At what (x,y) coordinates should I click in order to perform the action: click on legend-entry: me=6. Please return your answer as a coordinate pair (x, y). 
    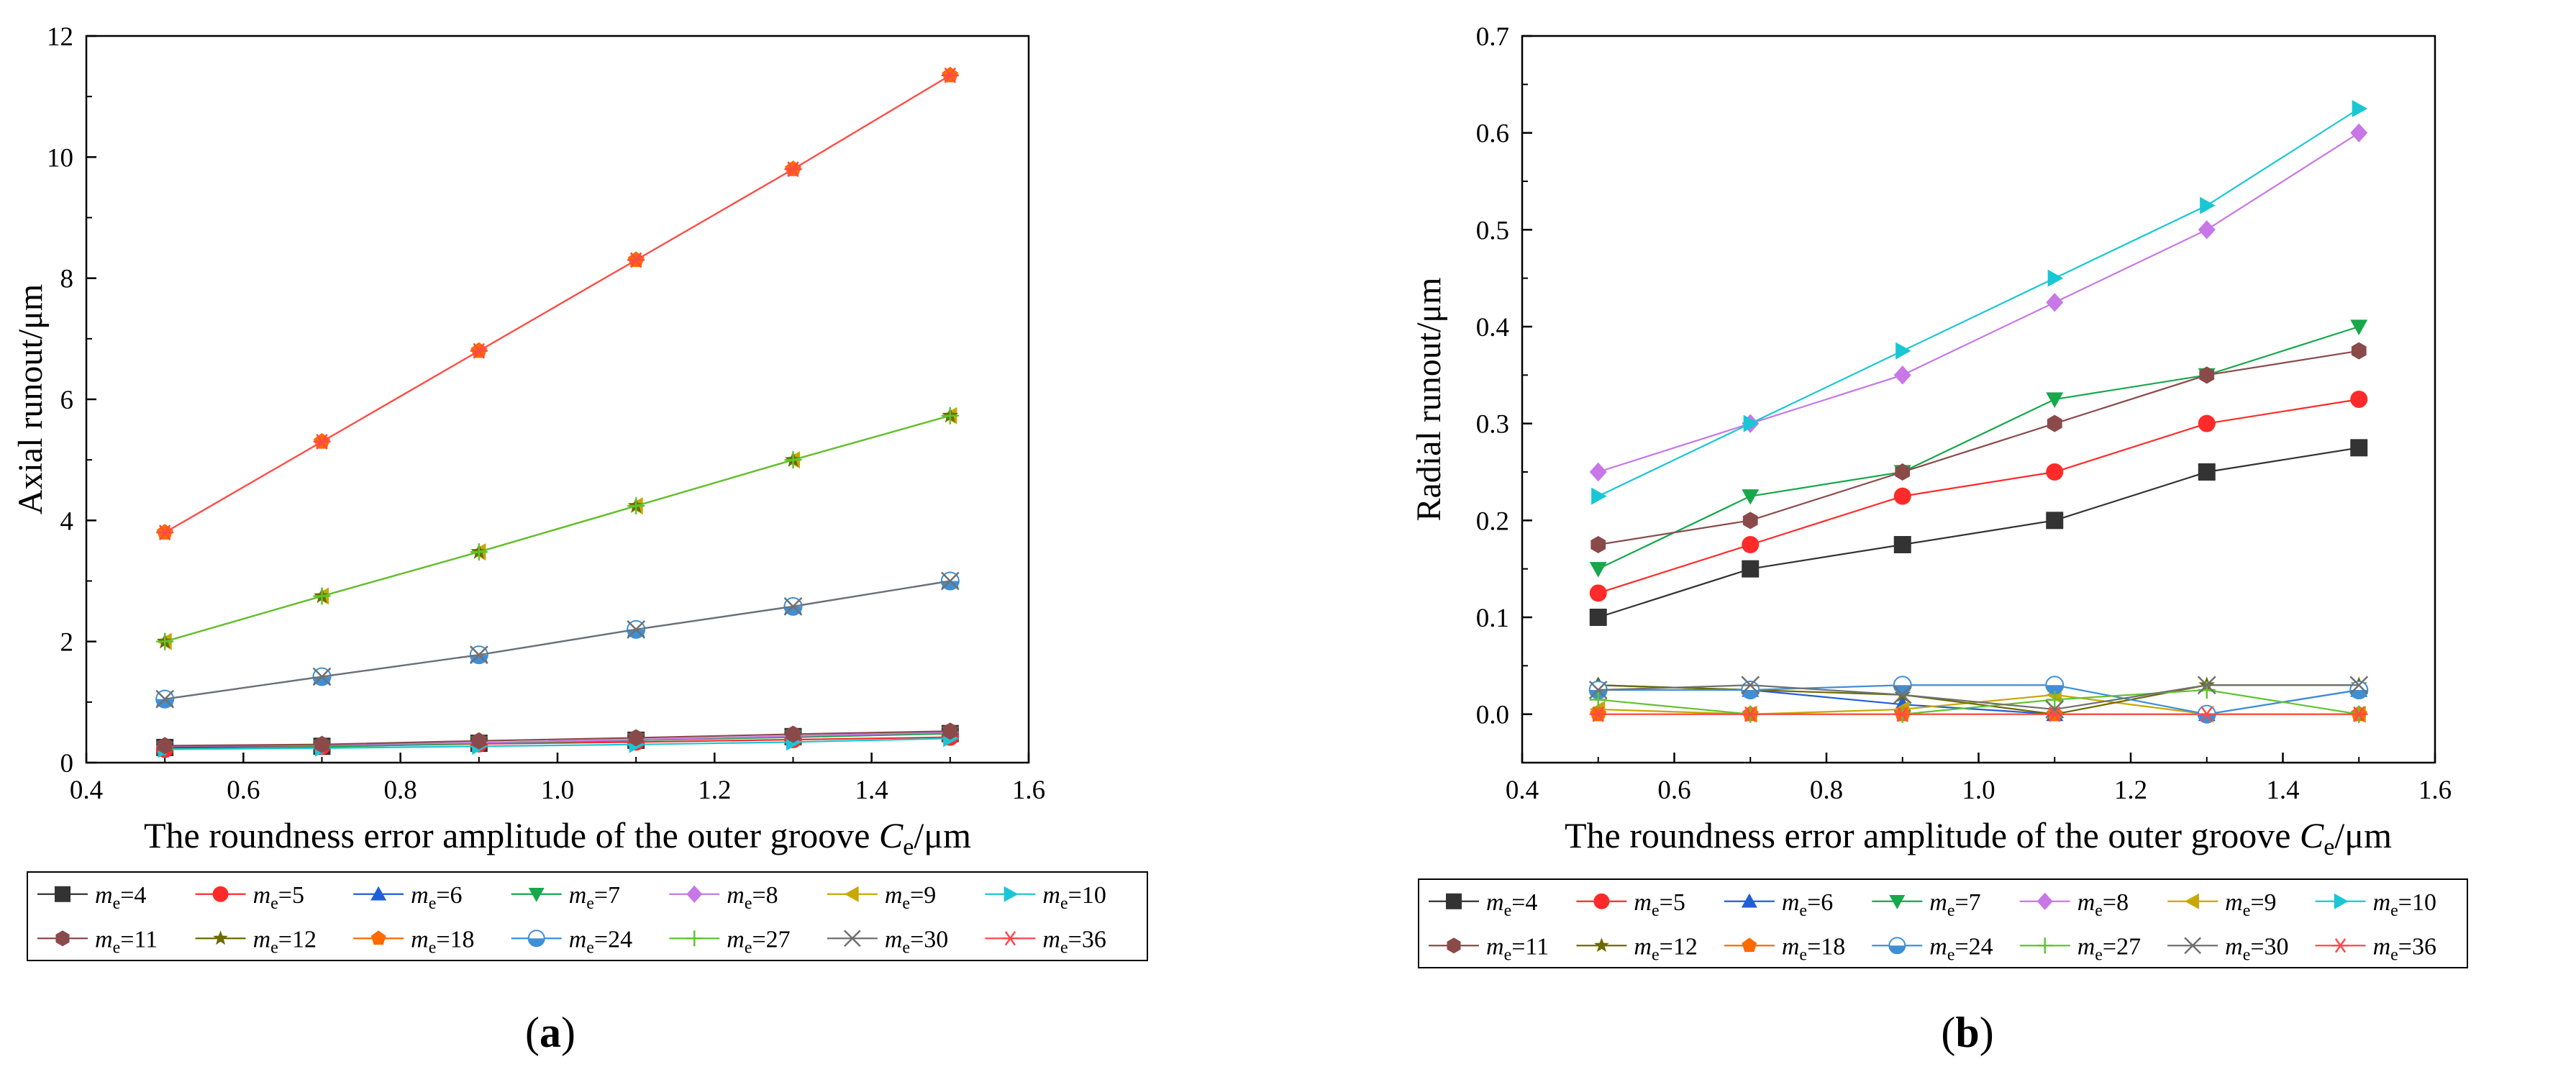
    Looking at the image, I should click on (1778, 905).